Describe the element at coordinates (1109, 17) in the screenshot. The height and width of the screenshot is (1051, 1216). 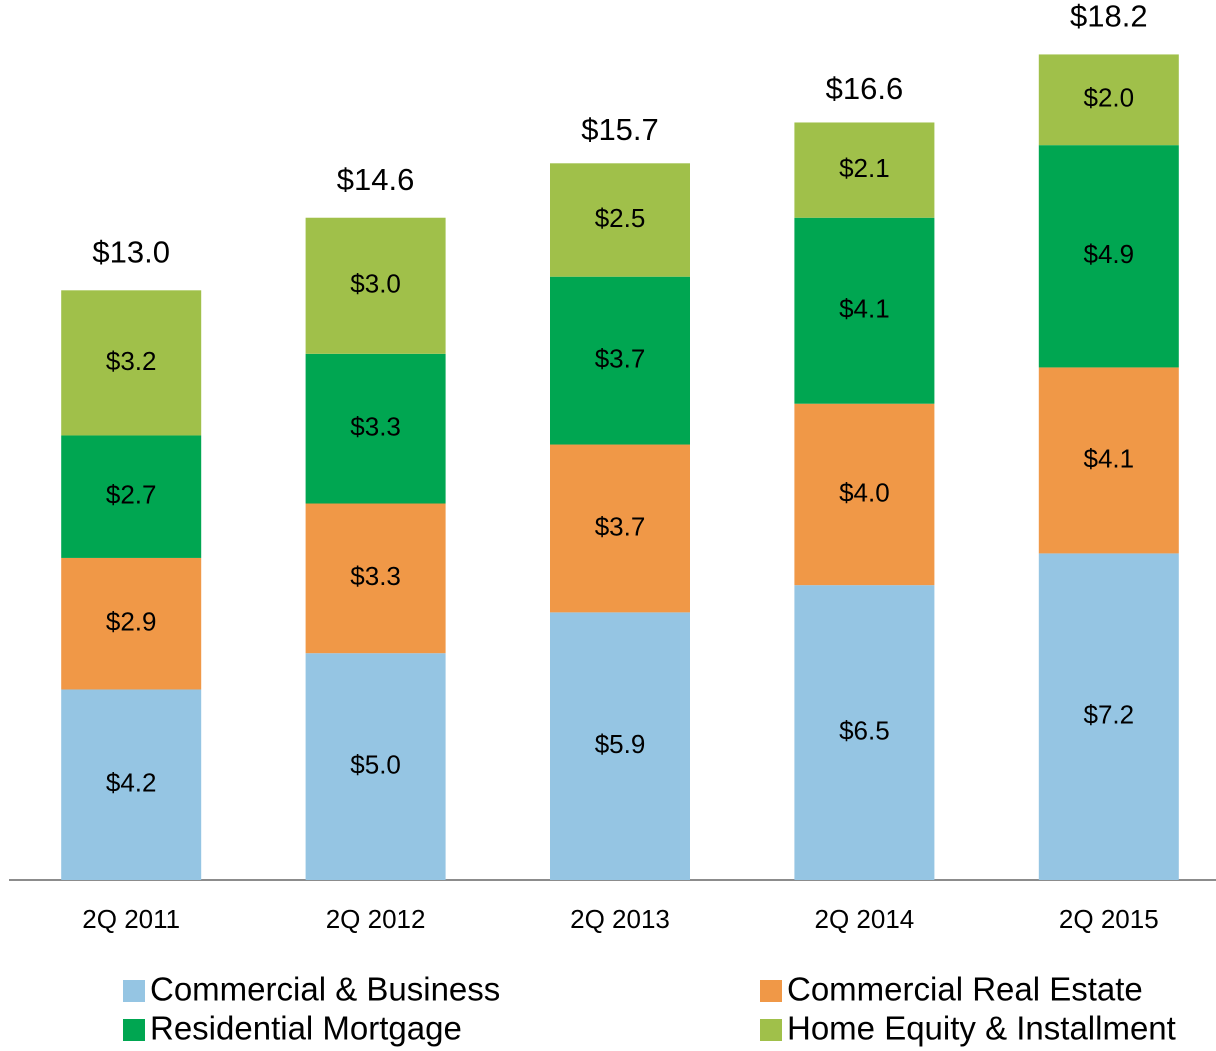
I see `total-label: $18.2` at that location.